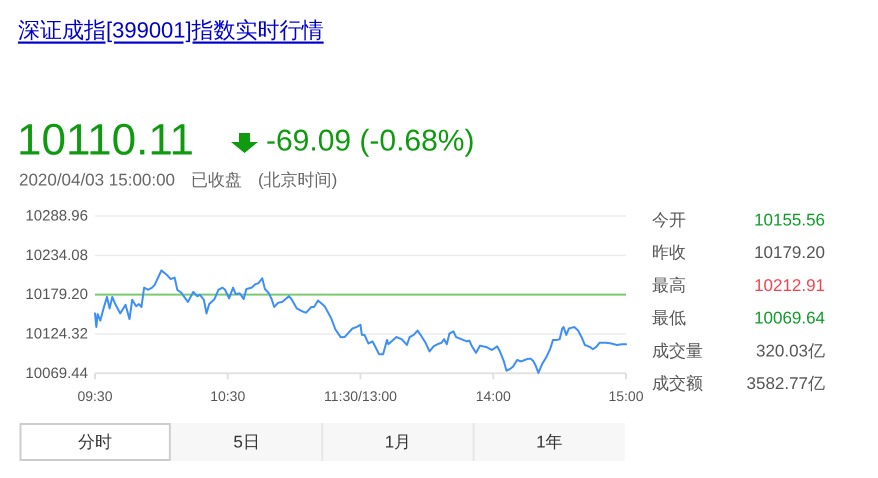  Describe the element at coordinates (669, 318) in the screenshot. I see `category-label: 最低` at that location.